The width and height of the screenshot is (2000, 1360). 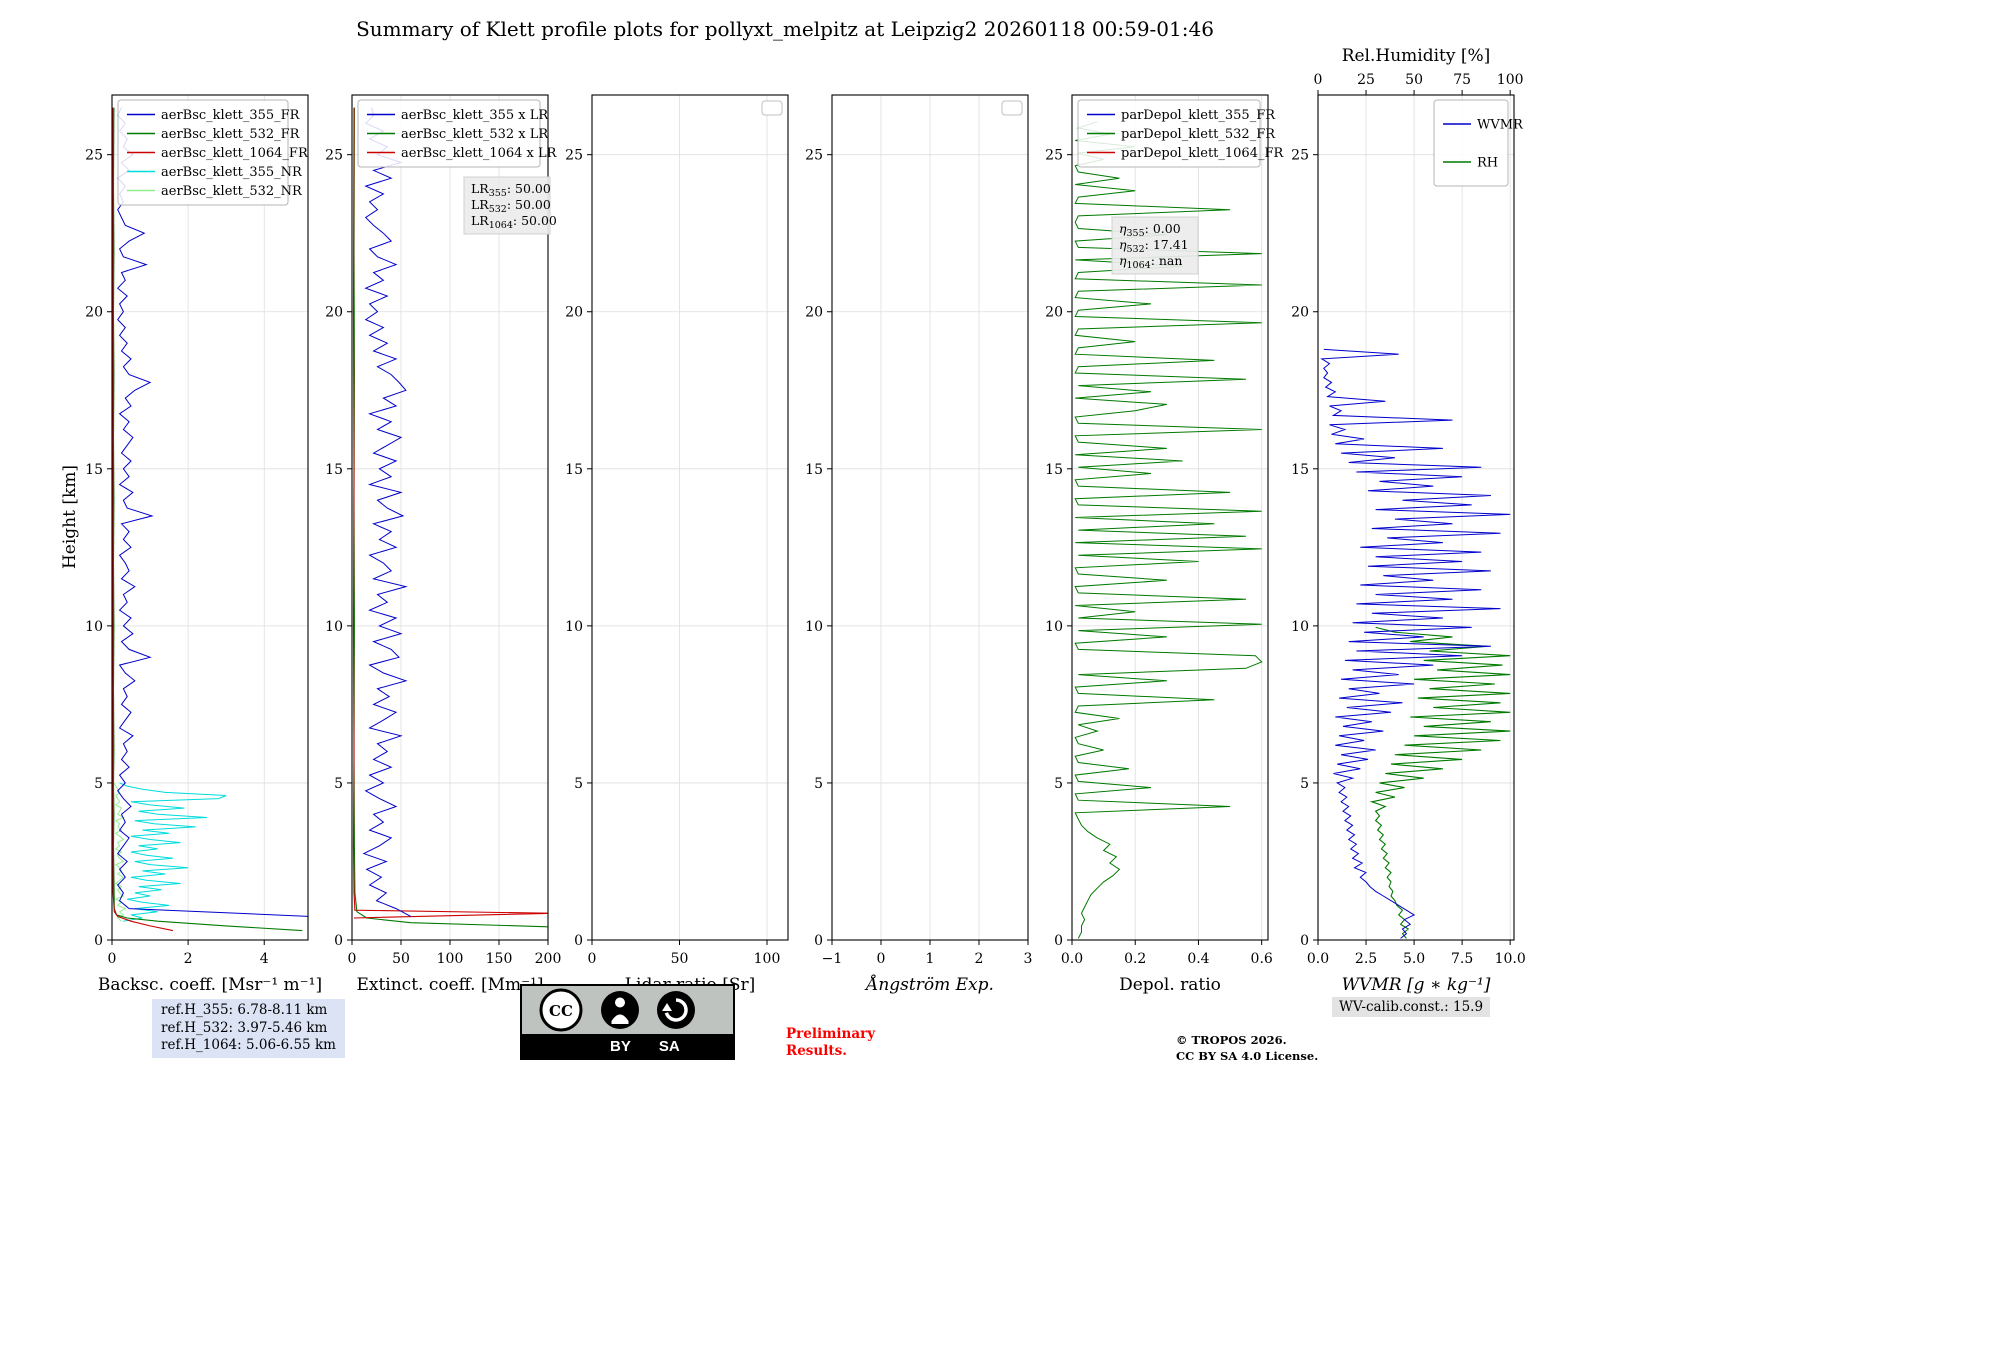 I want to click on legend-label: RH, so click(x=1487, y=163).